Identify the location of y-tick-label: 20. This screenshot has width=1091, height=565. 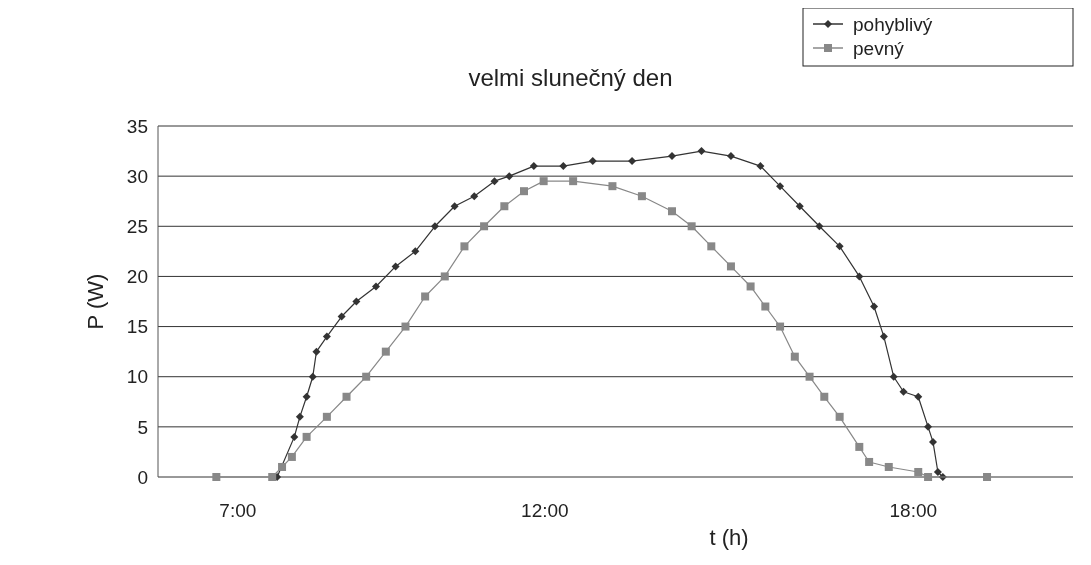
(137, 277).